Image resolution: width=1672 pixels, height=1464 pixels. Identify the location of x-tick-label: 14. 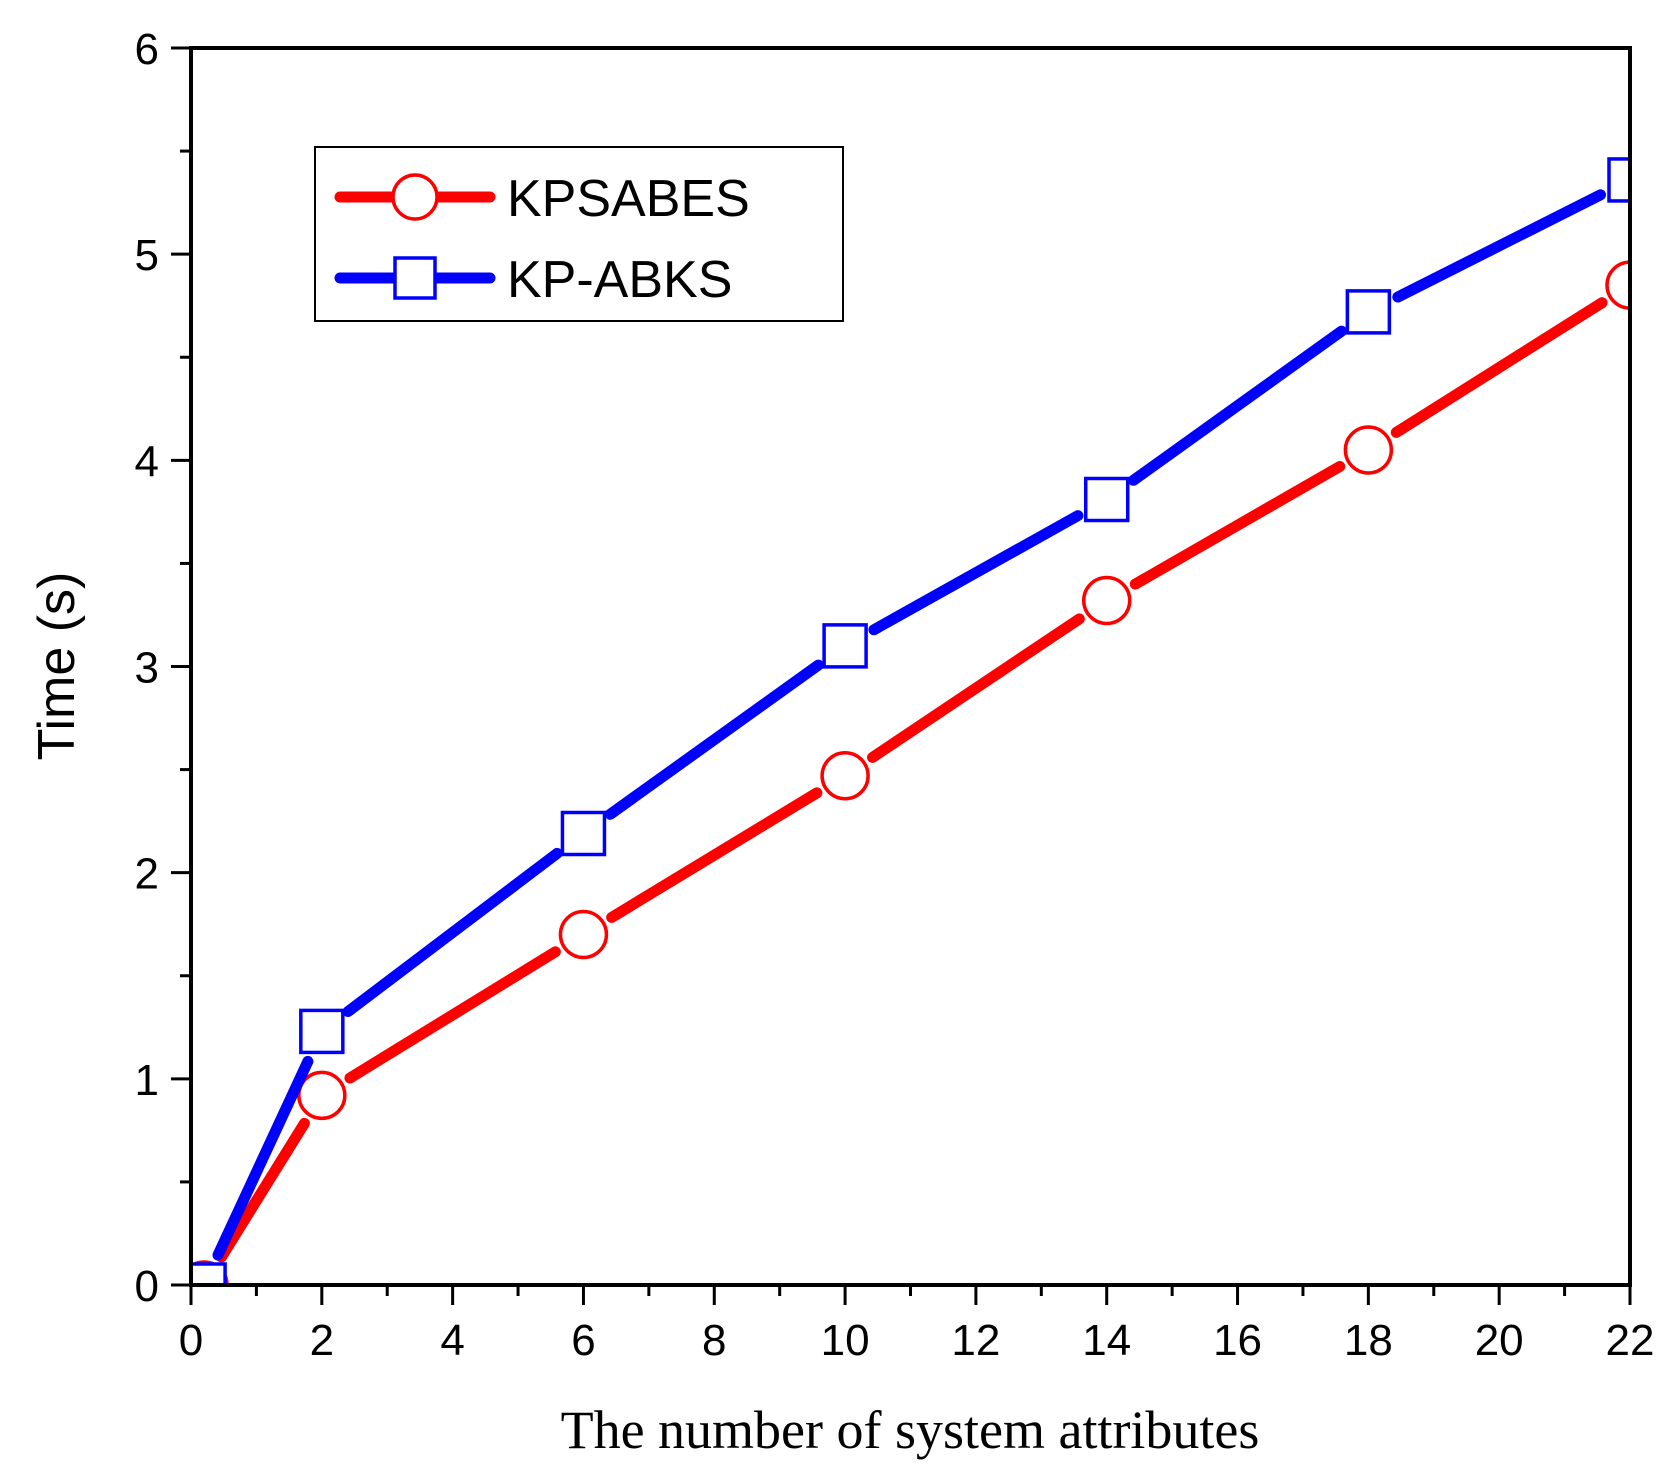
(1106, 1340).